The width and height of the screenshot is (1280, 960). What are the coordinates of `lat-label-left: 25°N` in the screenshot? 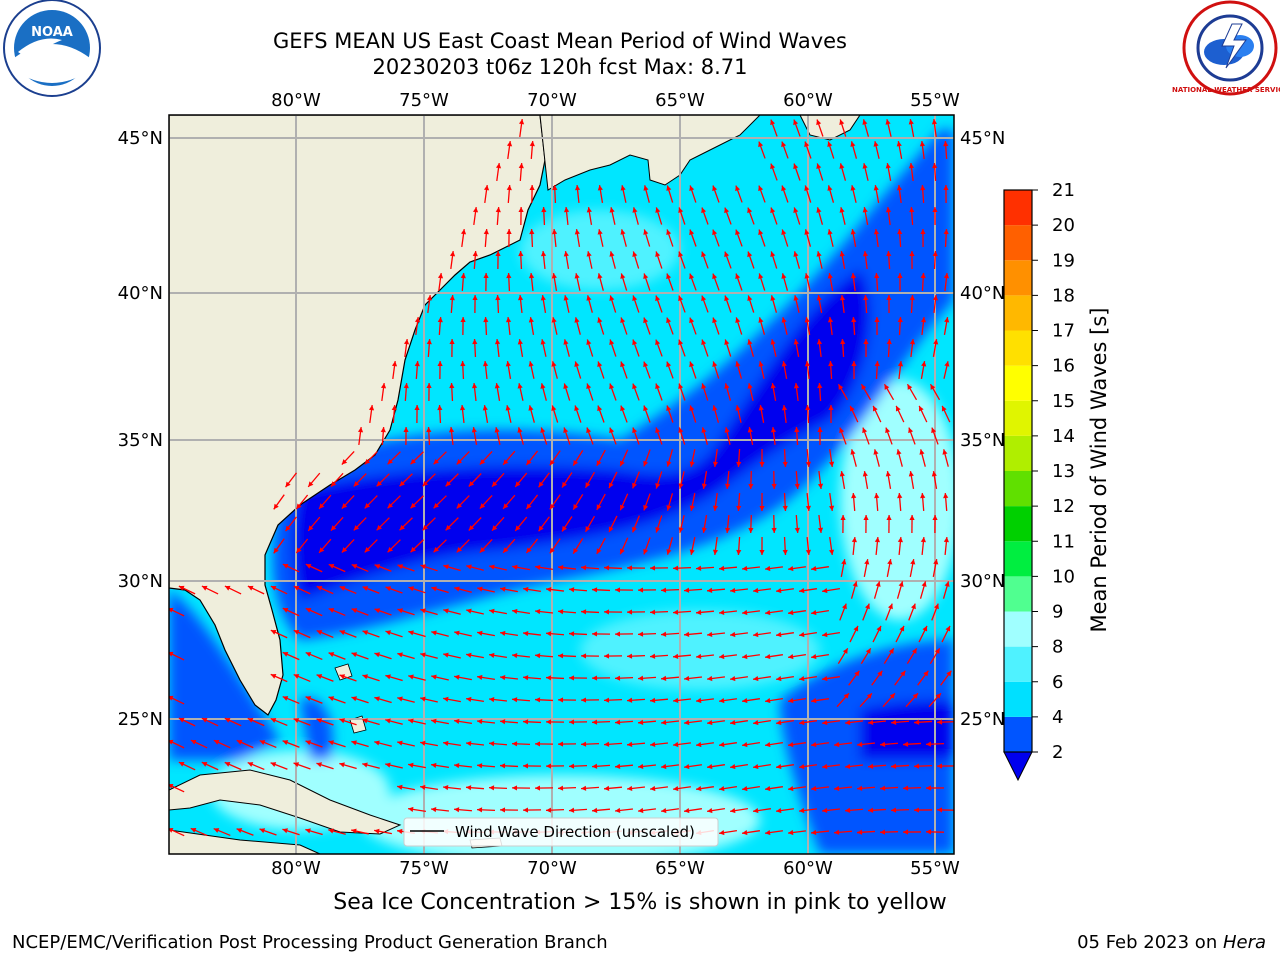 It's located at (140, 719).